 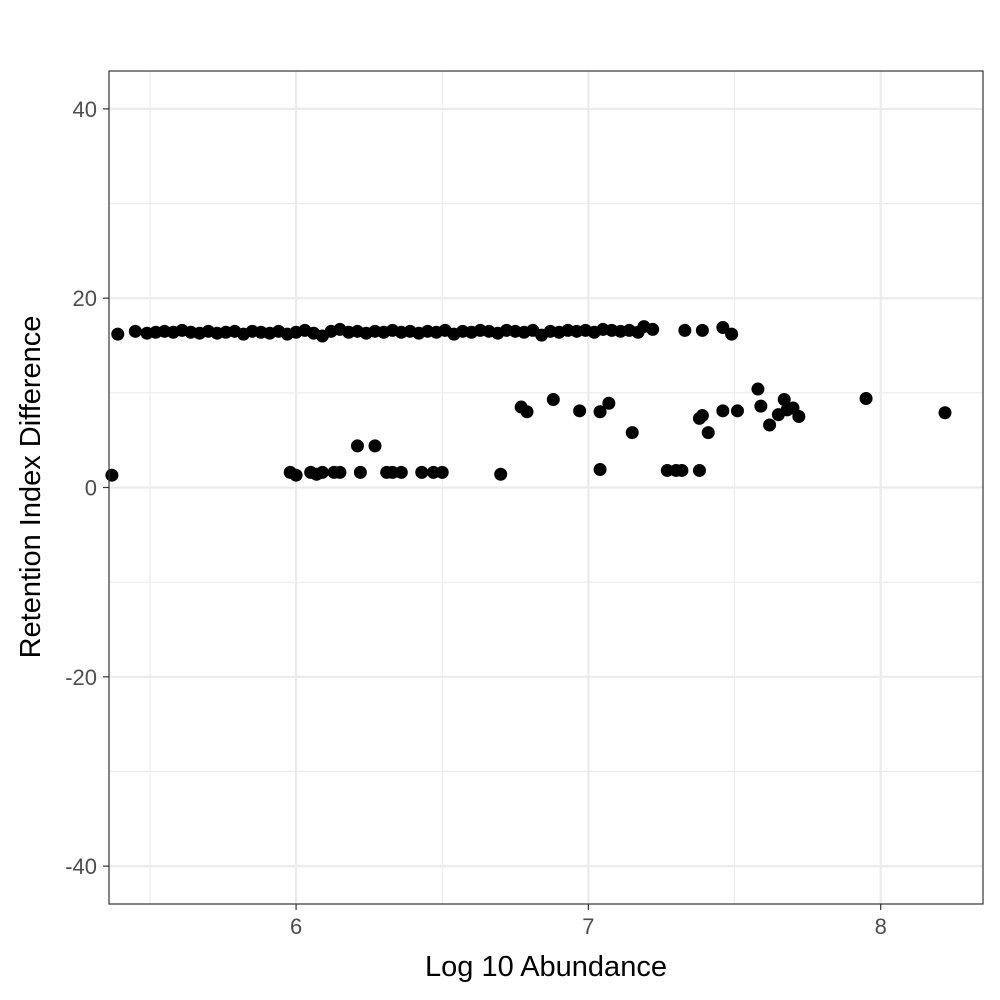 What do you see at coordinates (296, 926) in the screenshot?
I see `x-tick-label: 6` at bounding box center [296, 926].